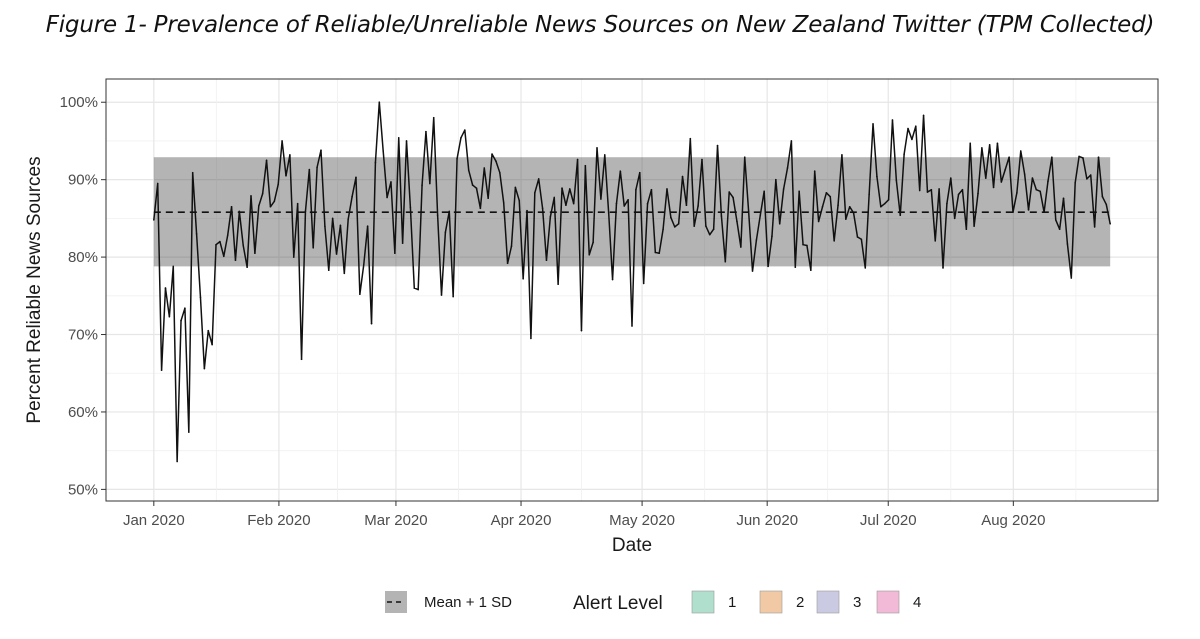 The height and width of the screenshot is (639, 1200). Describe the element at coordinates (83, 412) in the screenshot. I see `y-tick-label: 60%` at that location.